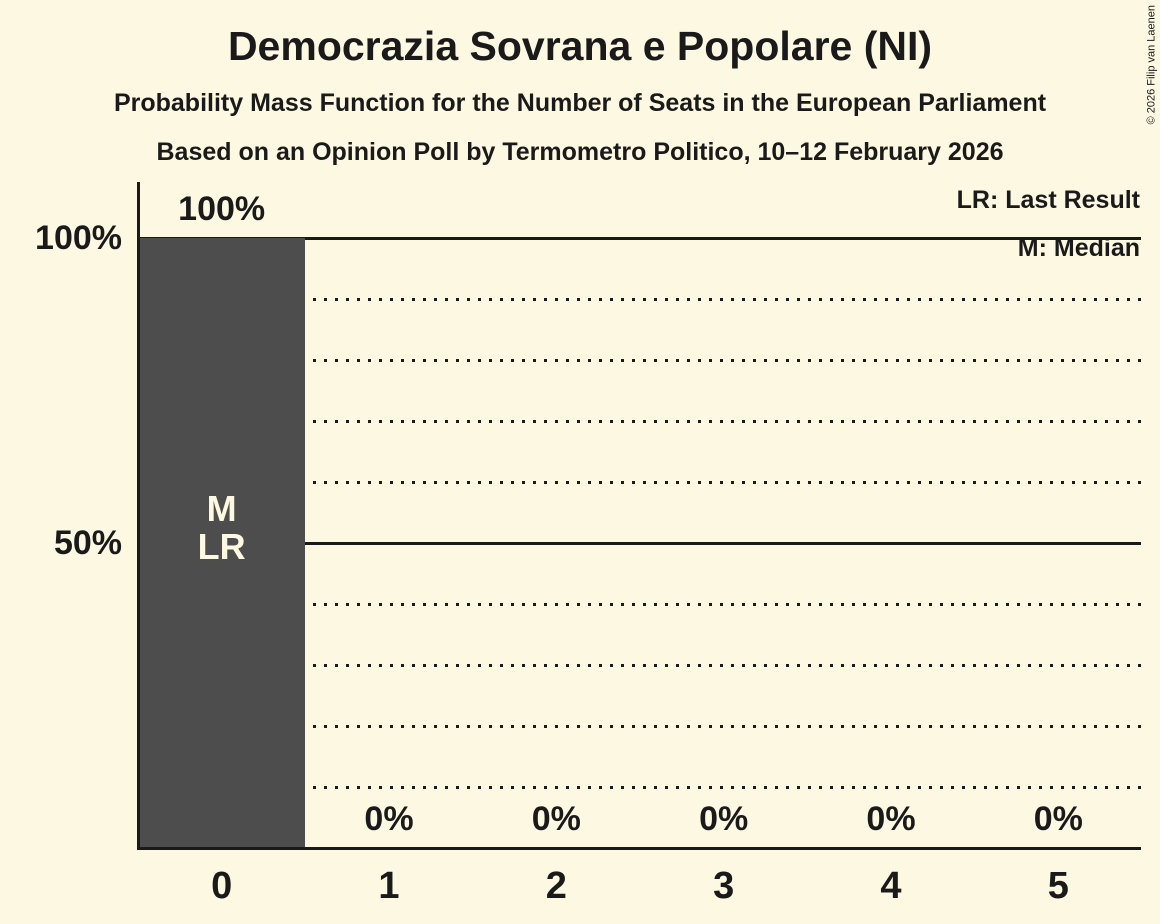 This screenshot has width=1160, height=924. I want to click on chart-title: Democrazia Sovrana e Popolare (NI), so click(580, 46).